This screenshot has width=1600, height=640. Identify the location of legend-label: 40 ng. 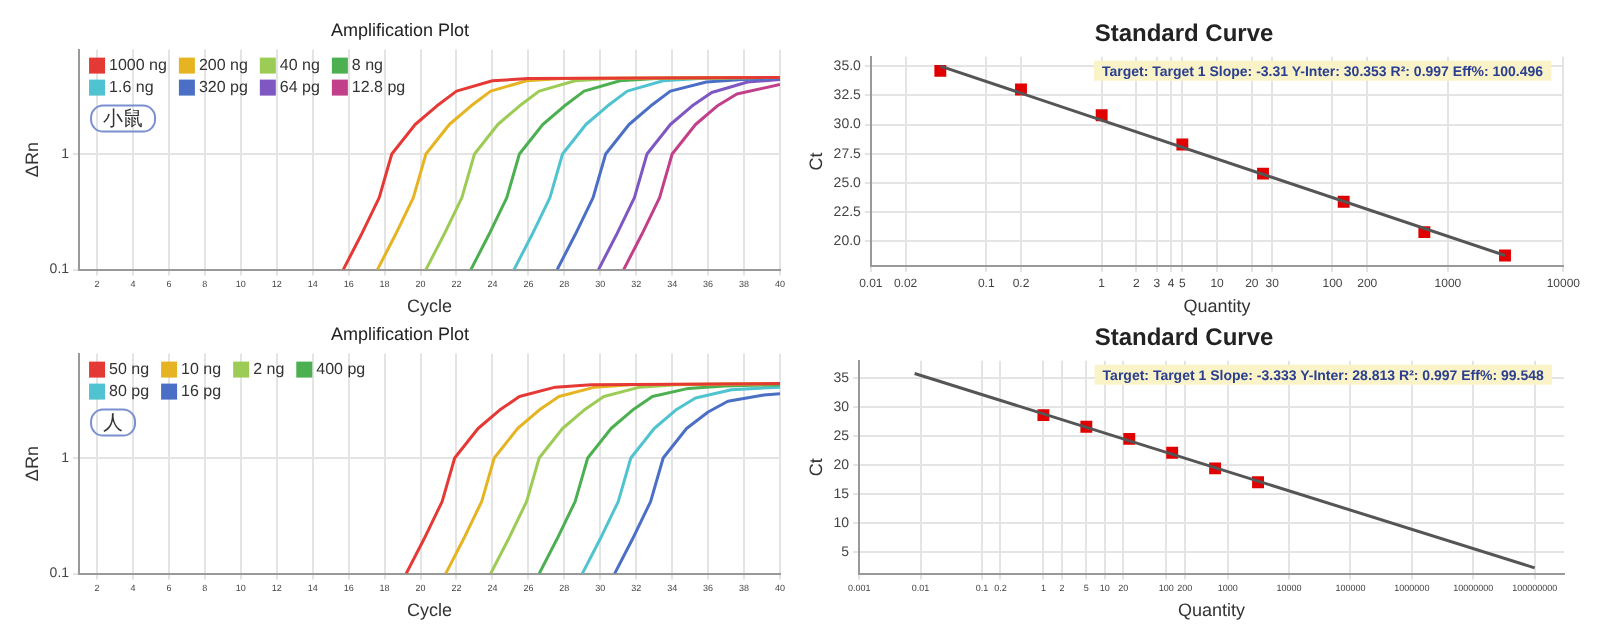
(299, 65).